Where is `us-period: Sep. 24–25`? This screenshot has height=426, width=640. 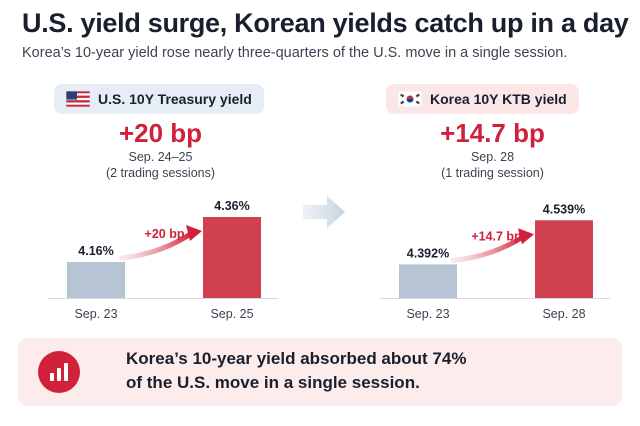
us-period: Sep. 24–25 is located at coordinates (160, 157).